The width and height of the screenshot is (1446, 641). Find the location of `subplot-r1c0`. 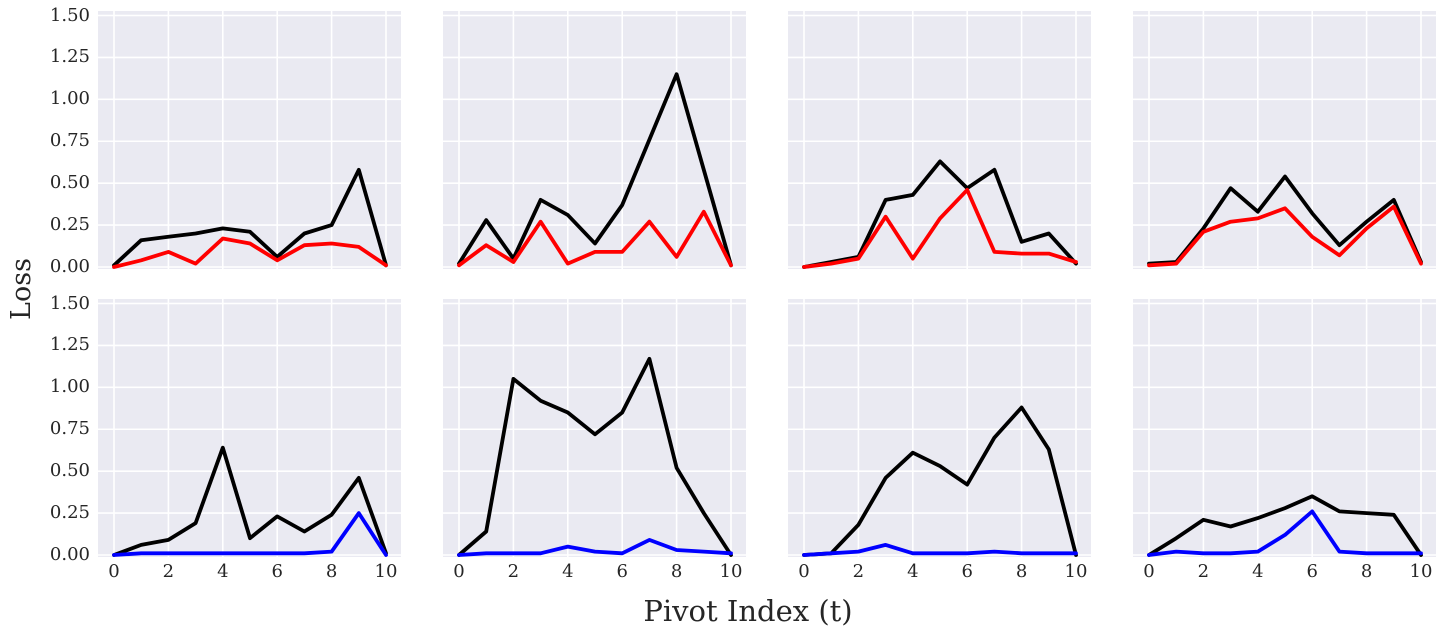

subplot-r1c0 is located at coordinates (249, 428).